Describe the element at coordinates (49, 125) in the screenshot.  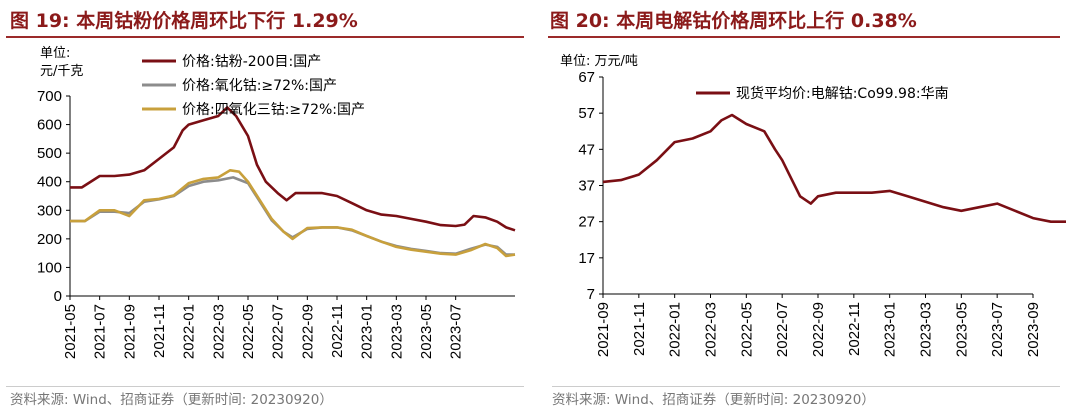
I see `y-tick-label: 600` at that location.